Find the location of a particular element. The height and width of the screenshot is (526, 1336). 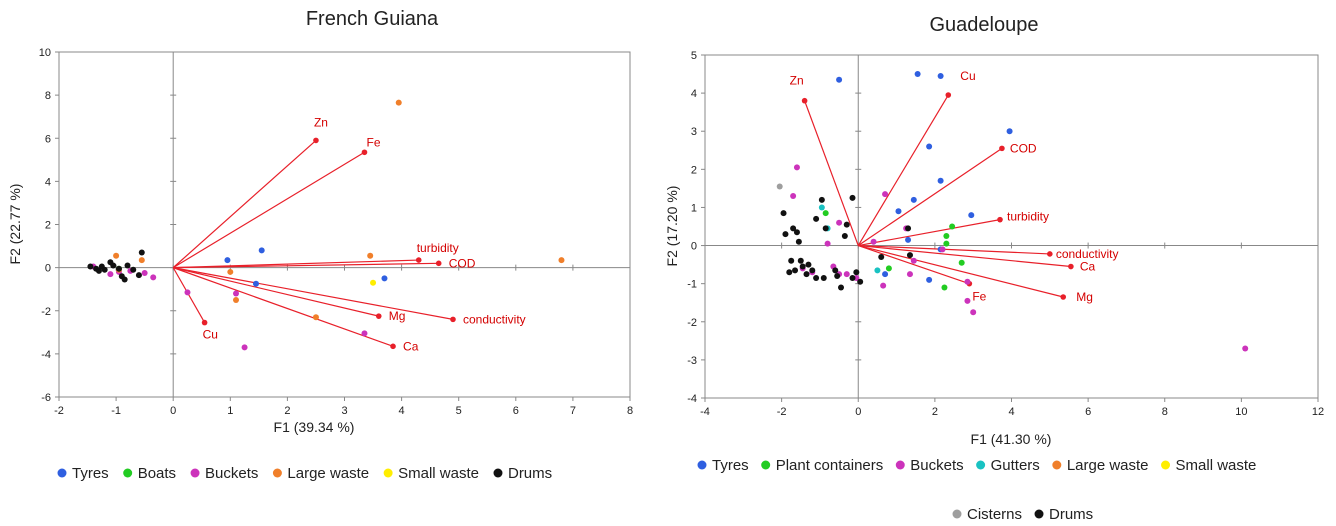

y-tick-label: 0 is located at coordinates (694, 247).